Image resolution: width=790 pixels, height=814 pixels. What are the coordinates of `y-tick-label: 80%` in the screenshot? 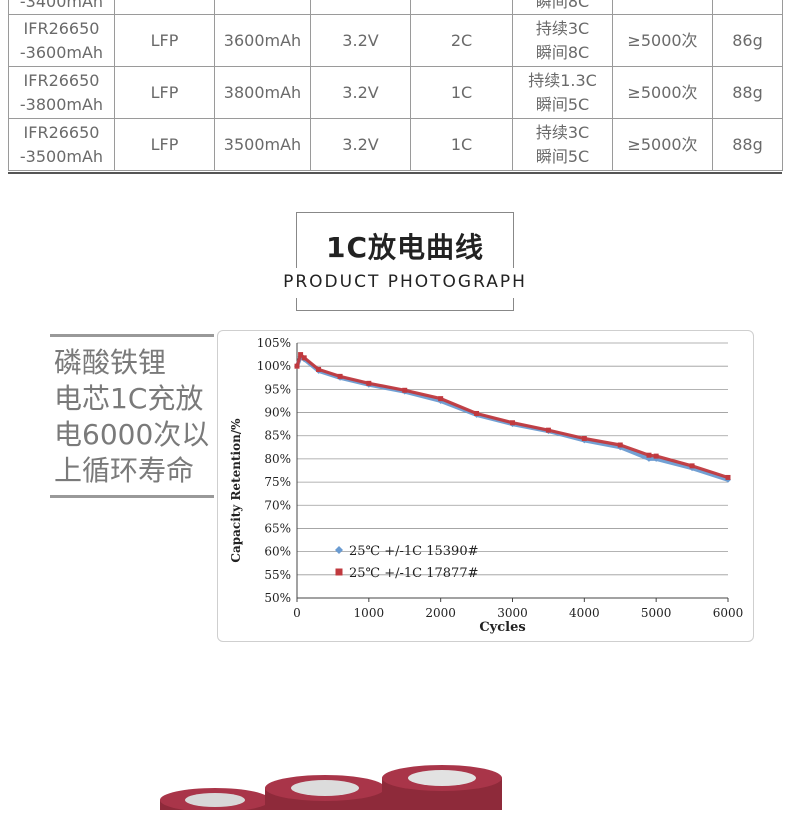 It's located at (277, 459).